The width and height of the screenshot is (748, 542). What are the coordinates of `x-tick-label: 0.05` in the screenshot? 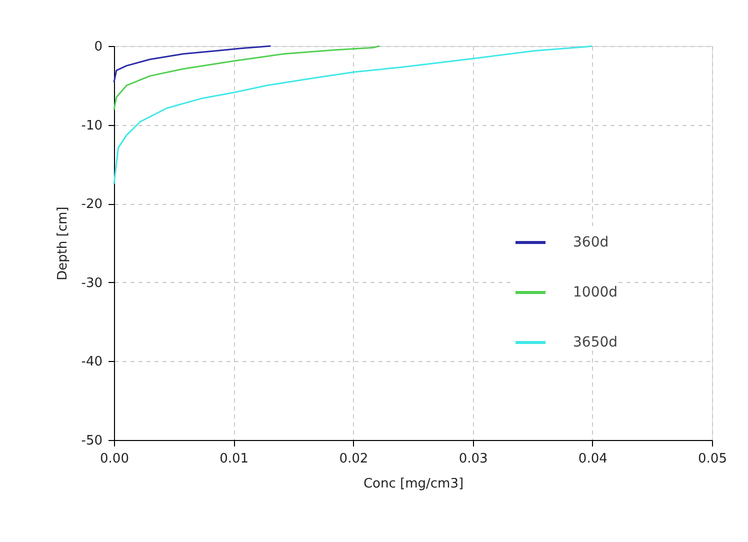 It's located at (712, 459).